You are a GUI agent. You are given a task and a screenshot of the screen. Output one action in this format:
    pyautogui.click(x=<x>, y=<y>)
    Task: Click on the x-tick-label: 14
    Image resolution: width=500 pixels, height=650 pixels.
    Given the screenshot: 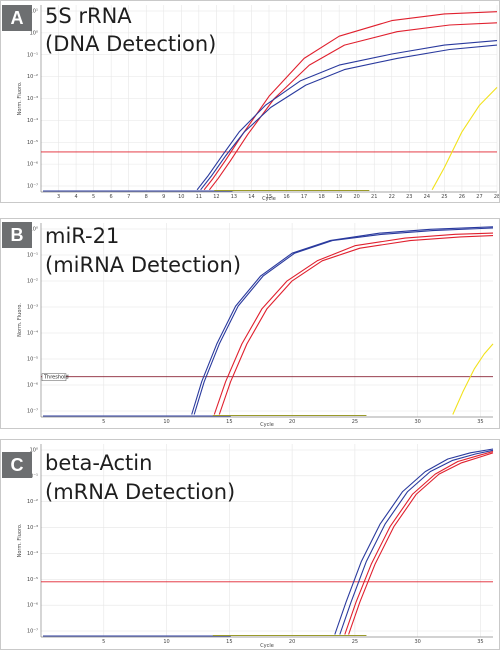 What is the action you would take?
    pyautogui.click(x=251, y=197)
    